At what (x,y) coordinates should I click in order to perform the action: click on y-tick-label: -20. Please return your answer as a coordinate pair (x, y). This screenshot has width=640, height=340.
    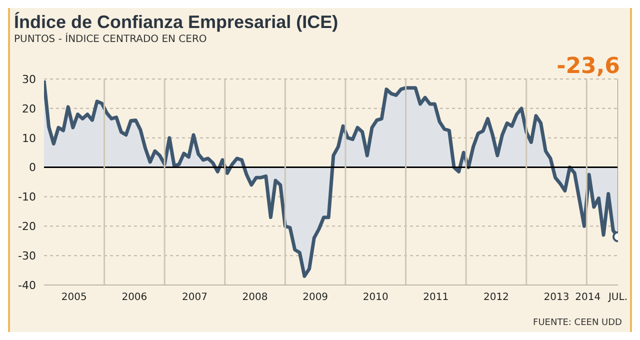
    Looking at the image, I should click on (27, 227).